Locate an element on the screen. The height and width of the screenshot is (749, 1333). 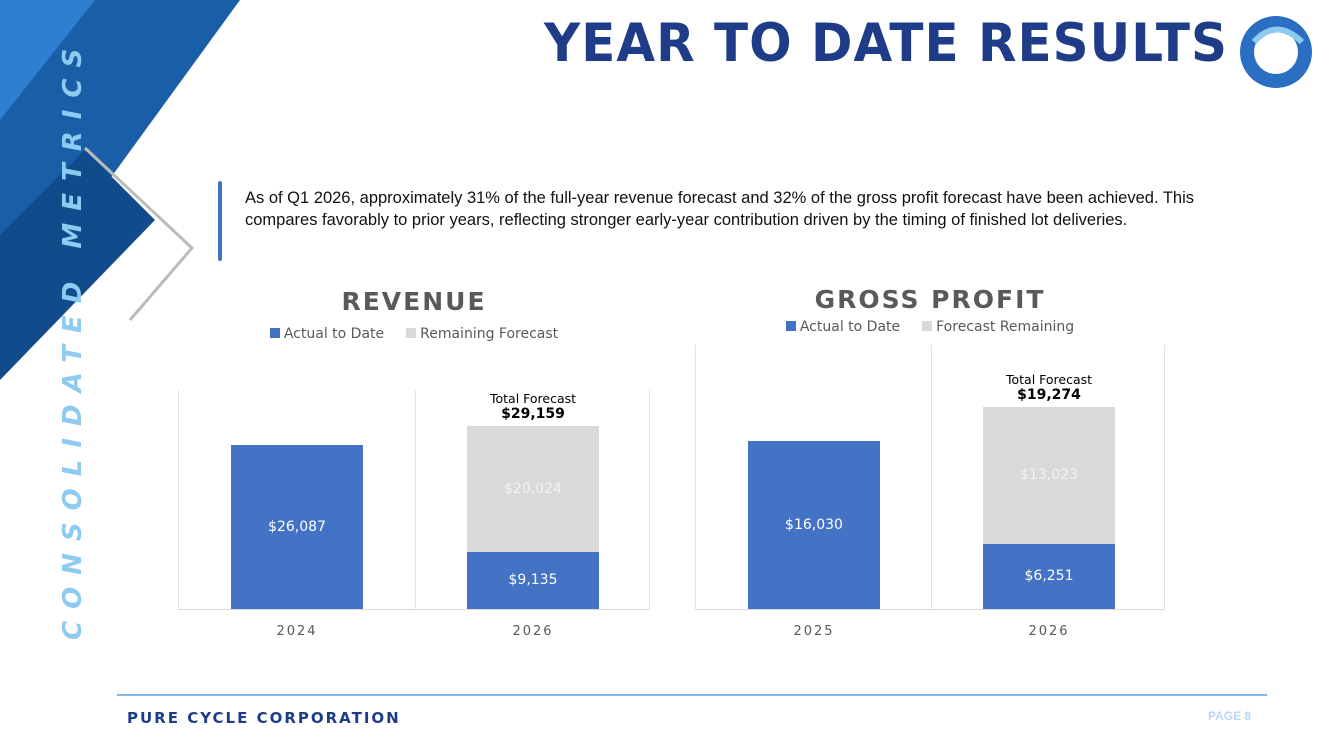
data-label: $9,135 is located at coordinates (533, 580).